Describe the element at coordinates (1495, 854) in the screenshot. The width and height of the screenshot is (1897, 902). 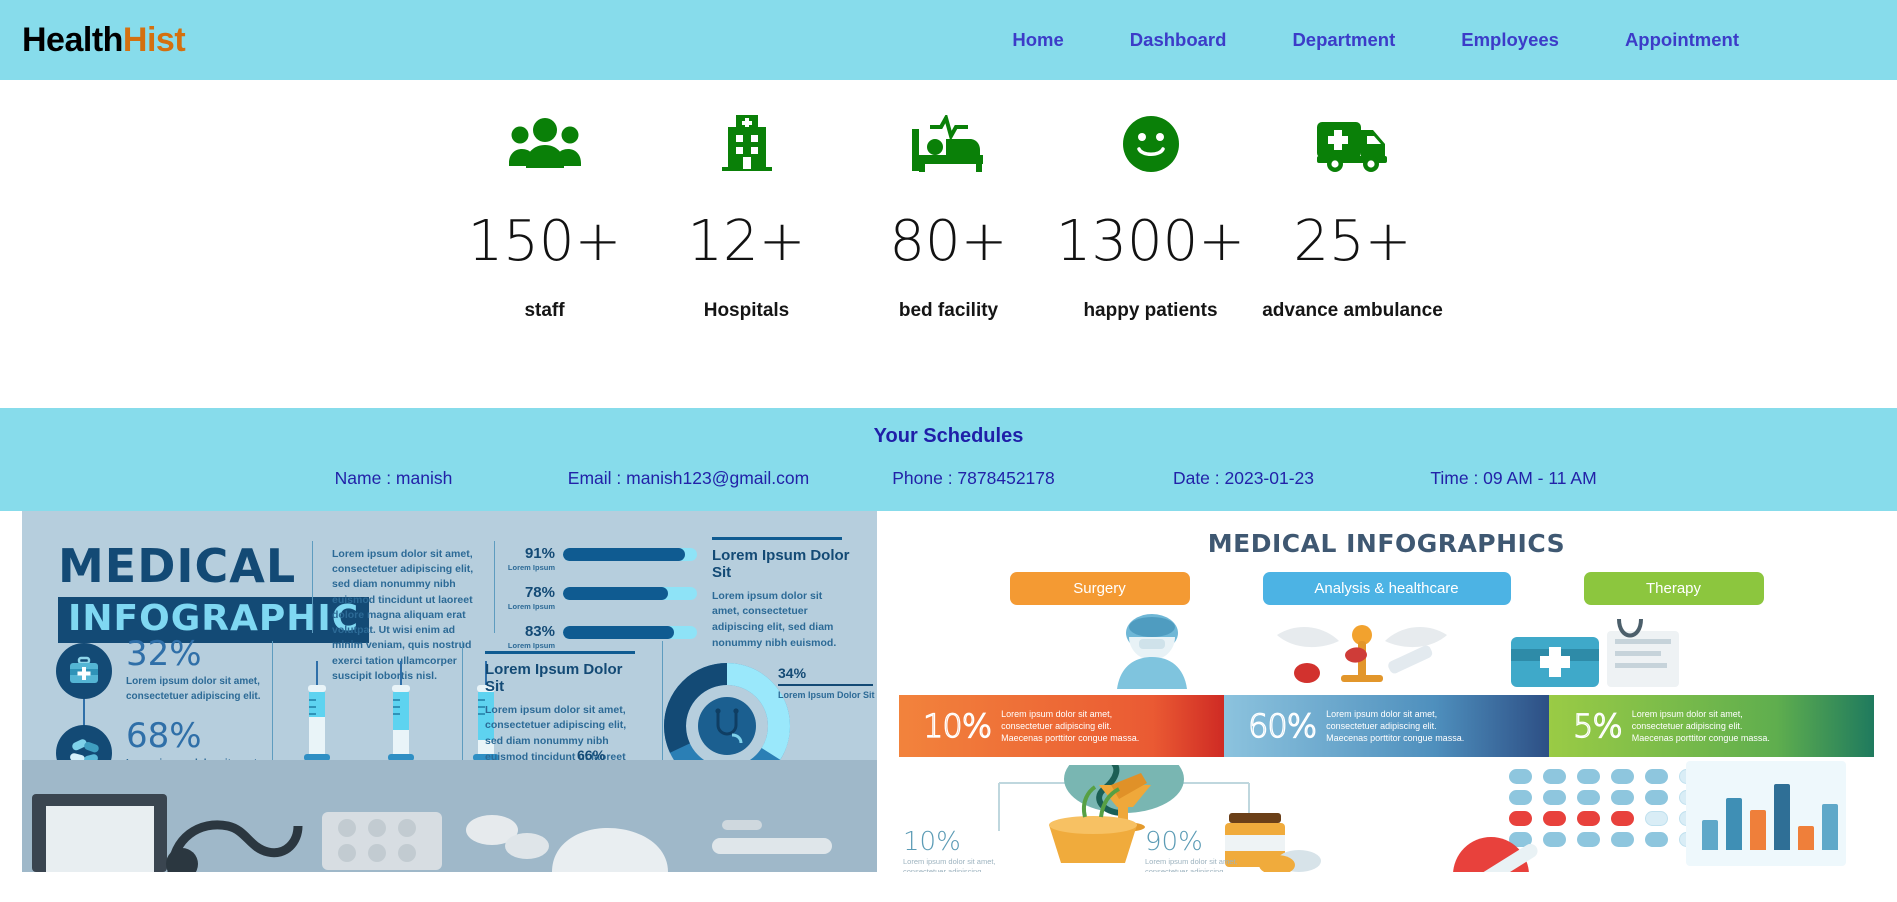
I see `thermometer-icon` at that location.